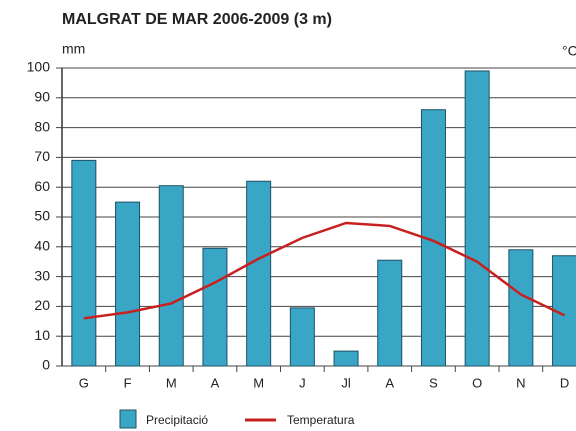  What do you see at coordinates (128, 419) in the screenshot?
I see `legend-swatch` at bounding box center [128, 419].